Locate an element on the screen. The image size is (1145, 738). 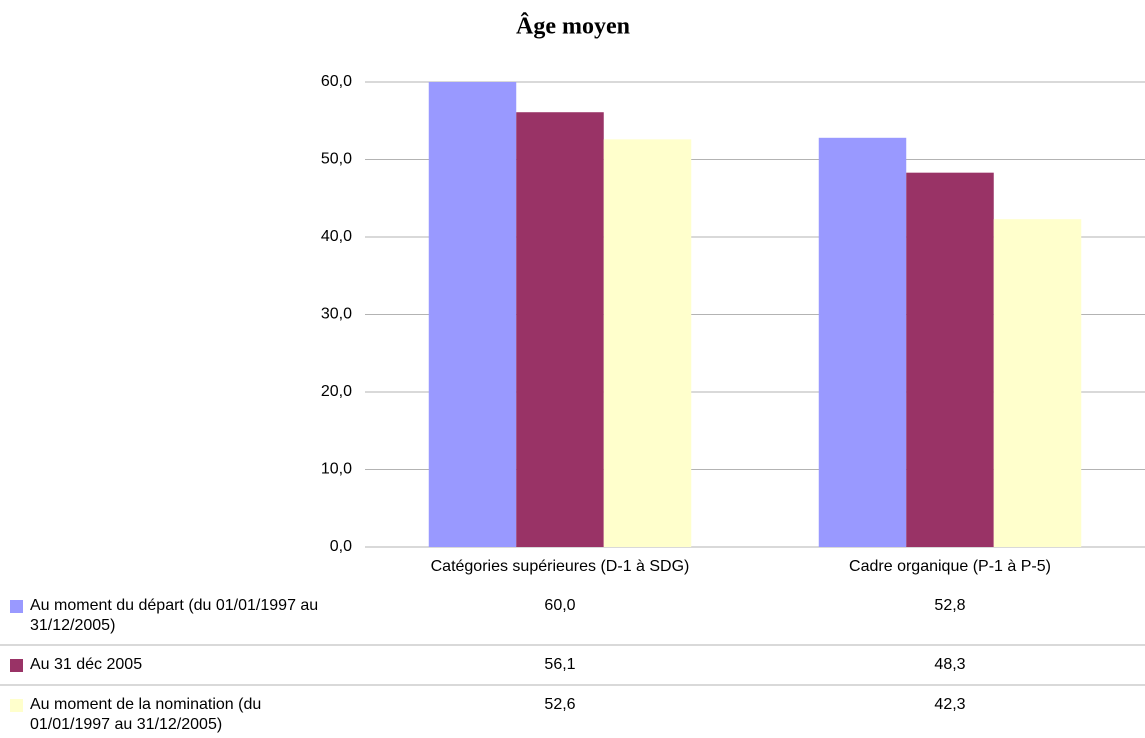
y-tick-label: 60,0 is located at coordinates (336, 81).